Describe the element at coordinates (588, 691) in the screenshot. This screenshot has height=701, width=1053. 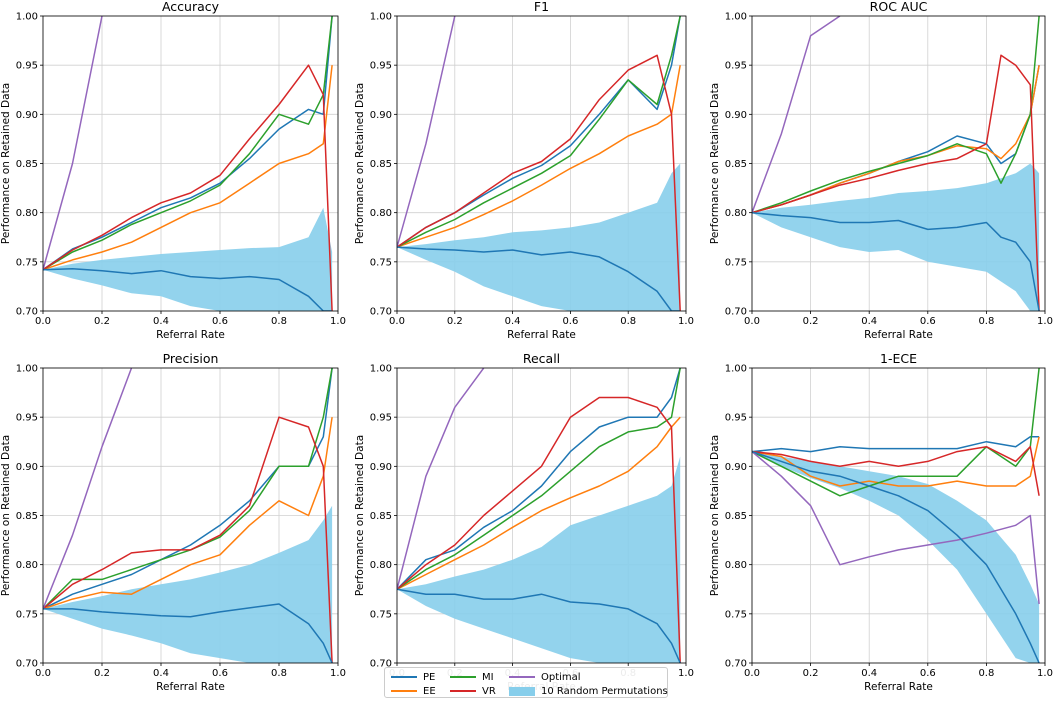
I see `legend-item-random: 10 Random Permutations` at that location.